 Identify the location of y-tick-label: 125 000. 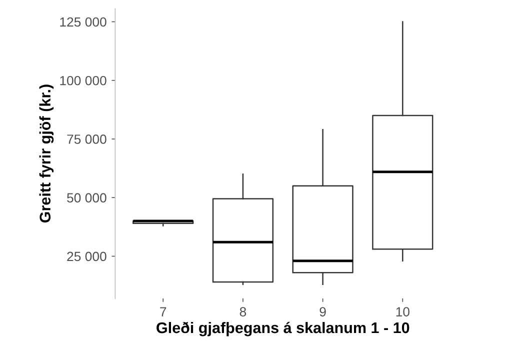
(83, 22).